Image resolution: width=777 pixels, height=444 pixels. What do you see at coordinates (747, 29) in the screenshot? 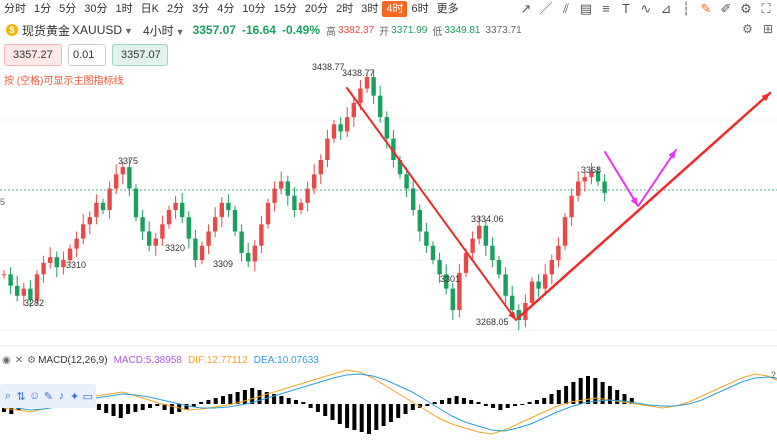
I see `settings-small-icon: ⚙` at bounding box center [747, 29].